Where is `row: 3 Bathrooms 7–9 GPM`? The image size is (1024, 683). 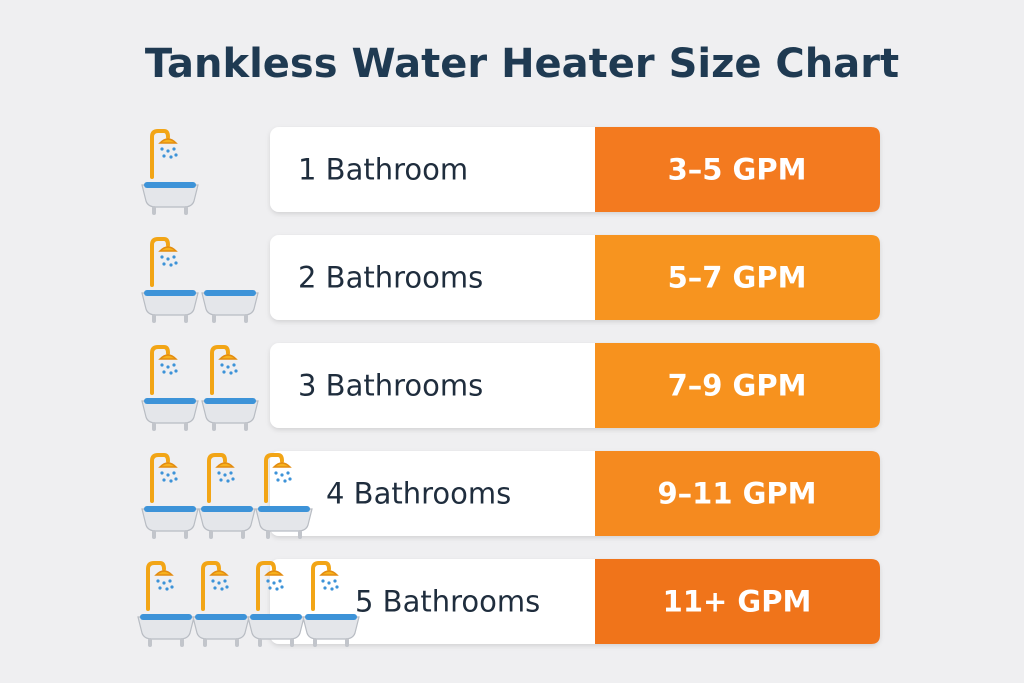 row: 3 Bathrooms 7–9 GPM is located at coordinates (510, 387).